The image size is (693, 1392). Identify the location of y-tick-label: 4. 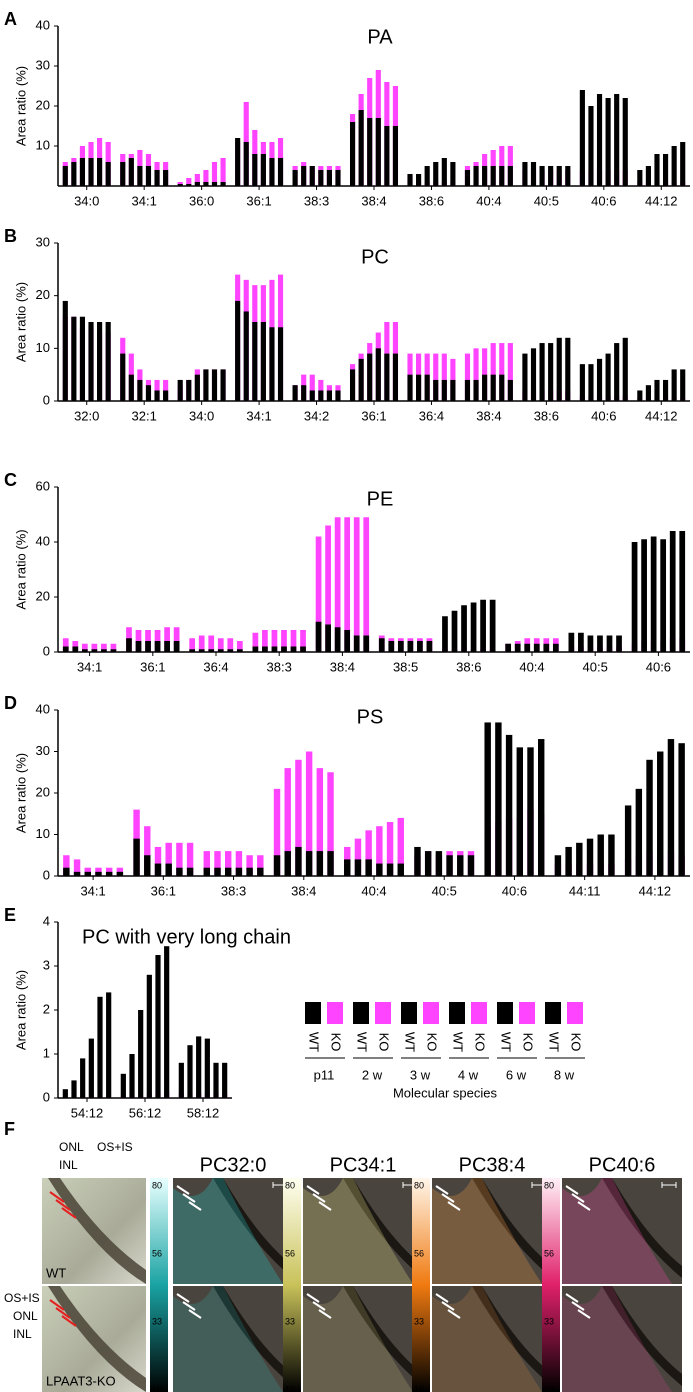
(46, 920).